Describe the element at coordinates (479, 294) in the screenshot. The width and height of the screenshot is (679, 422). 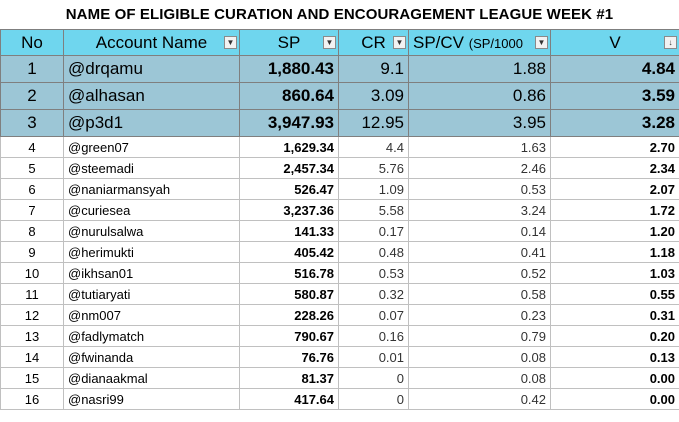
I see `cell-spcv: 0.58` at that location.